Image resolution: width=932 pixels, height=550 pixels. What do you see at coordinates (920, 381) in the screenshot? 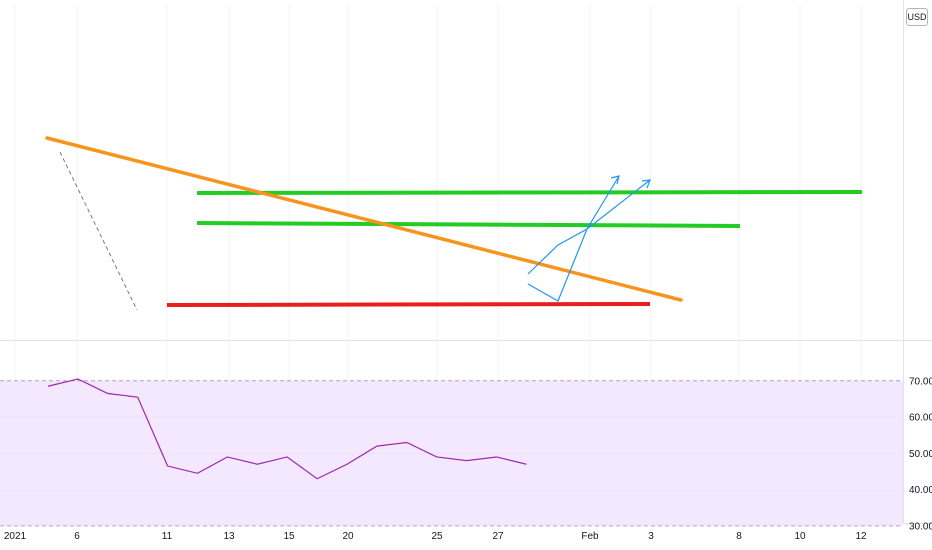
I see `rsi-axis-tick: 70.00` at bounding box center [920, 381].